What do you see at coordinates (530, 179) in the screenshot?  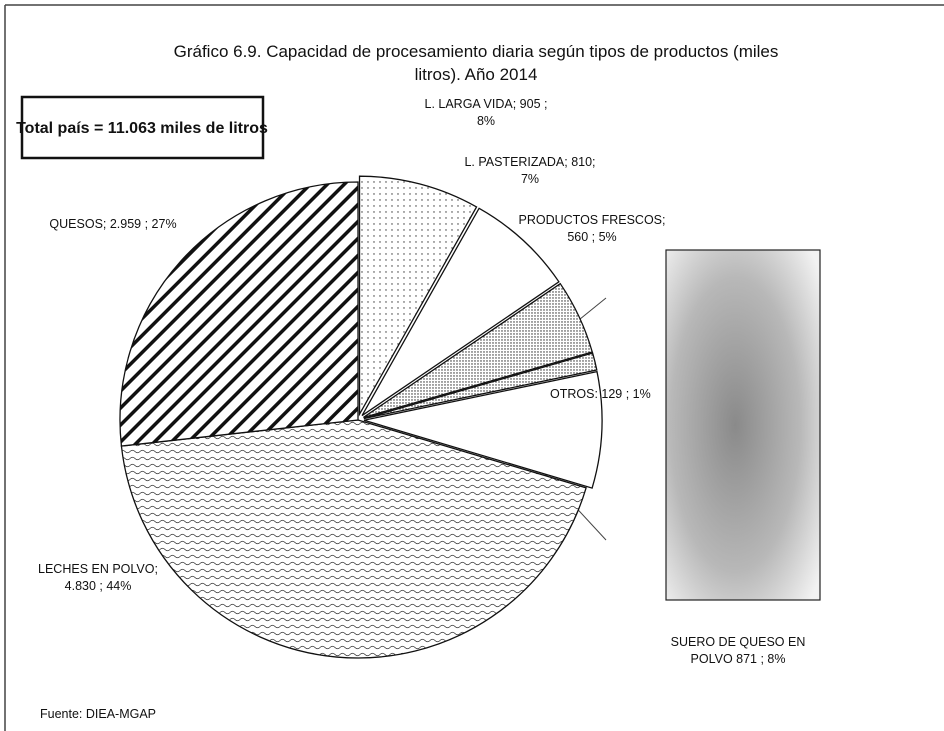 I see `slice-label: 7%` at bounding box center [530, 179].